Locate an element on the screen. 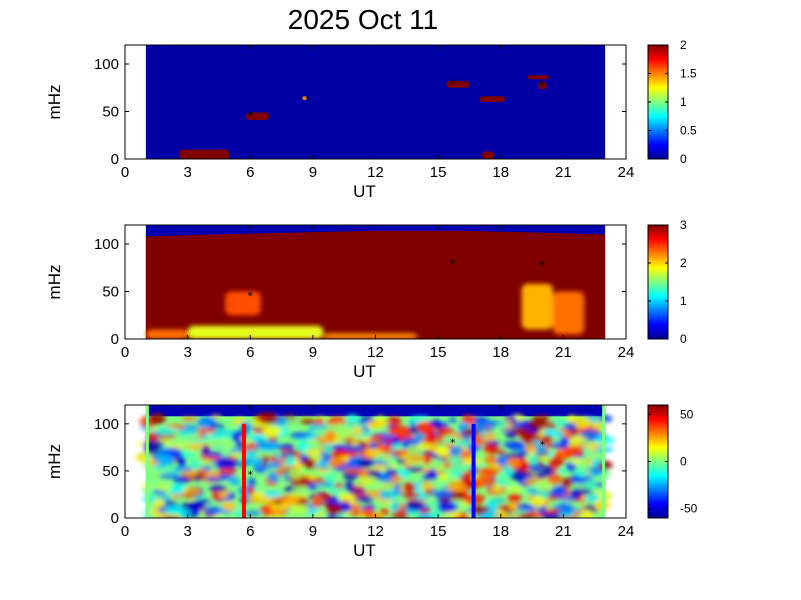 Image resolution: width=801 pixels, height=600 pixels. colorbar-tick-label: 3 is located at coordinates (683, 225).